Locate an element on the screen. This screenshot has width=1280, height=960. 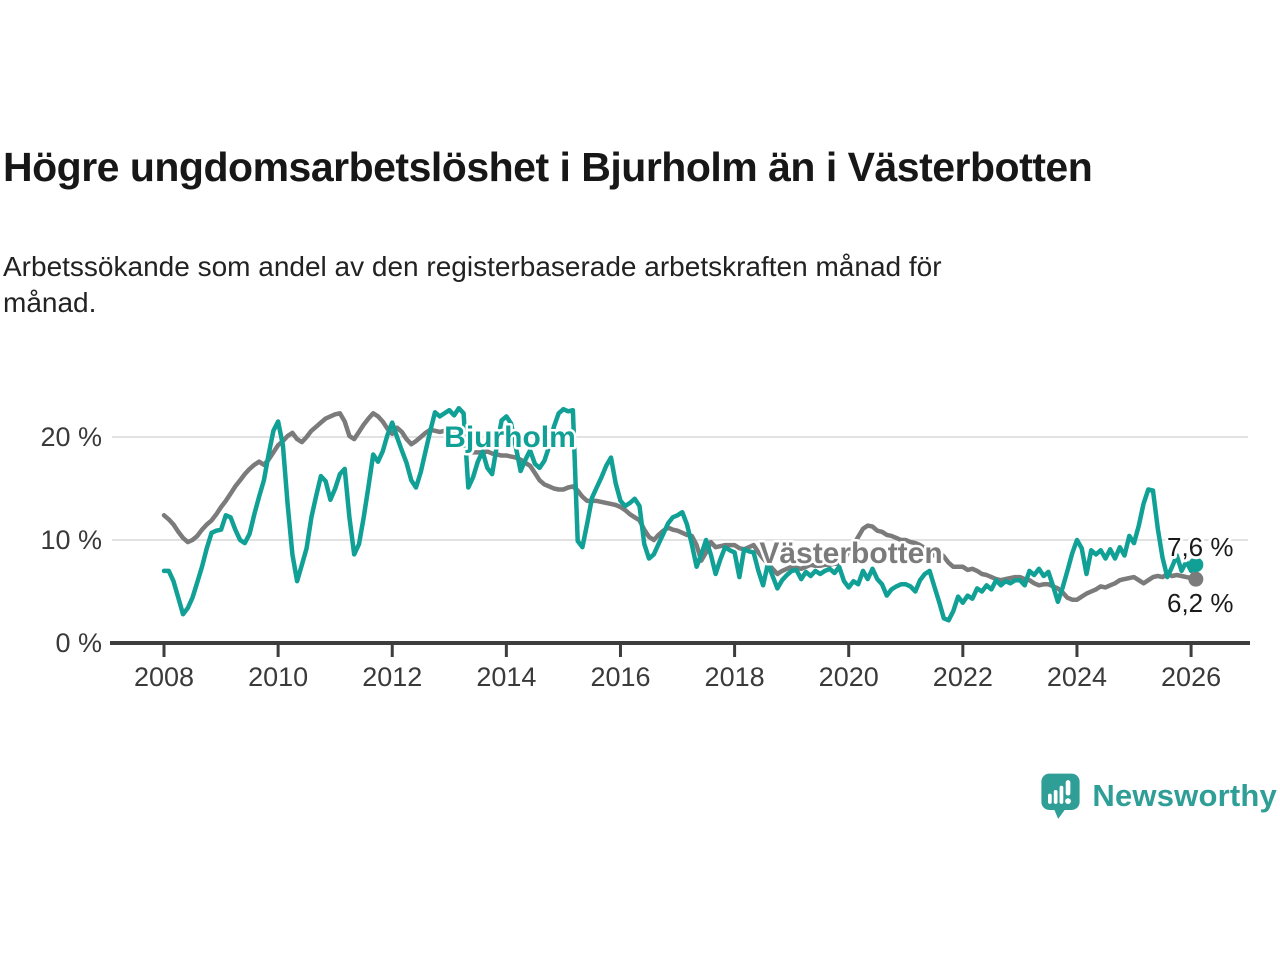
exclamation-dot is located at coordinates (1068, 801).